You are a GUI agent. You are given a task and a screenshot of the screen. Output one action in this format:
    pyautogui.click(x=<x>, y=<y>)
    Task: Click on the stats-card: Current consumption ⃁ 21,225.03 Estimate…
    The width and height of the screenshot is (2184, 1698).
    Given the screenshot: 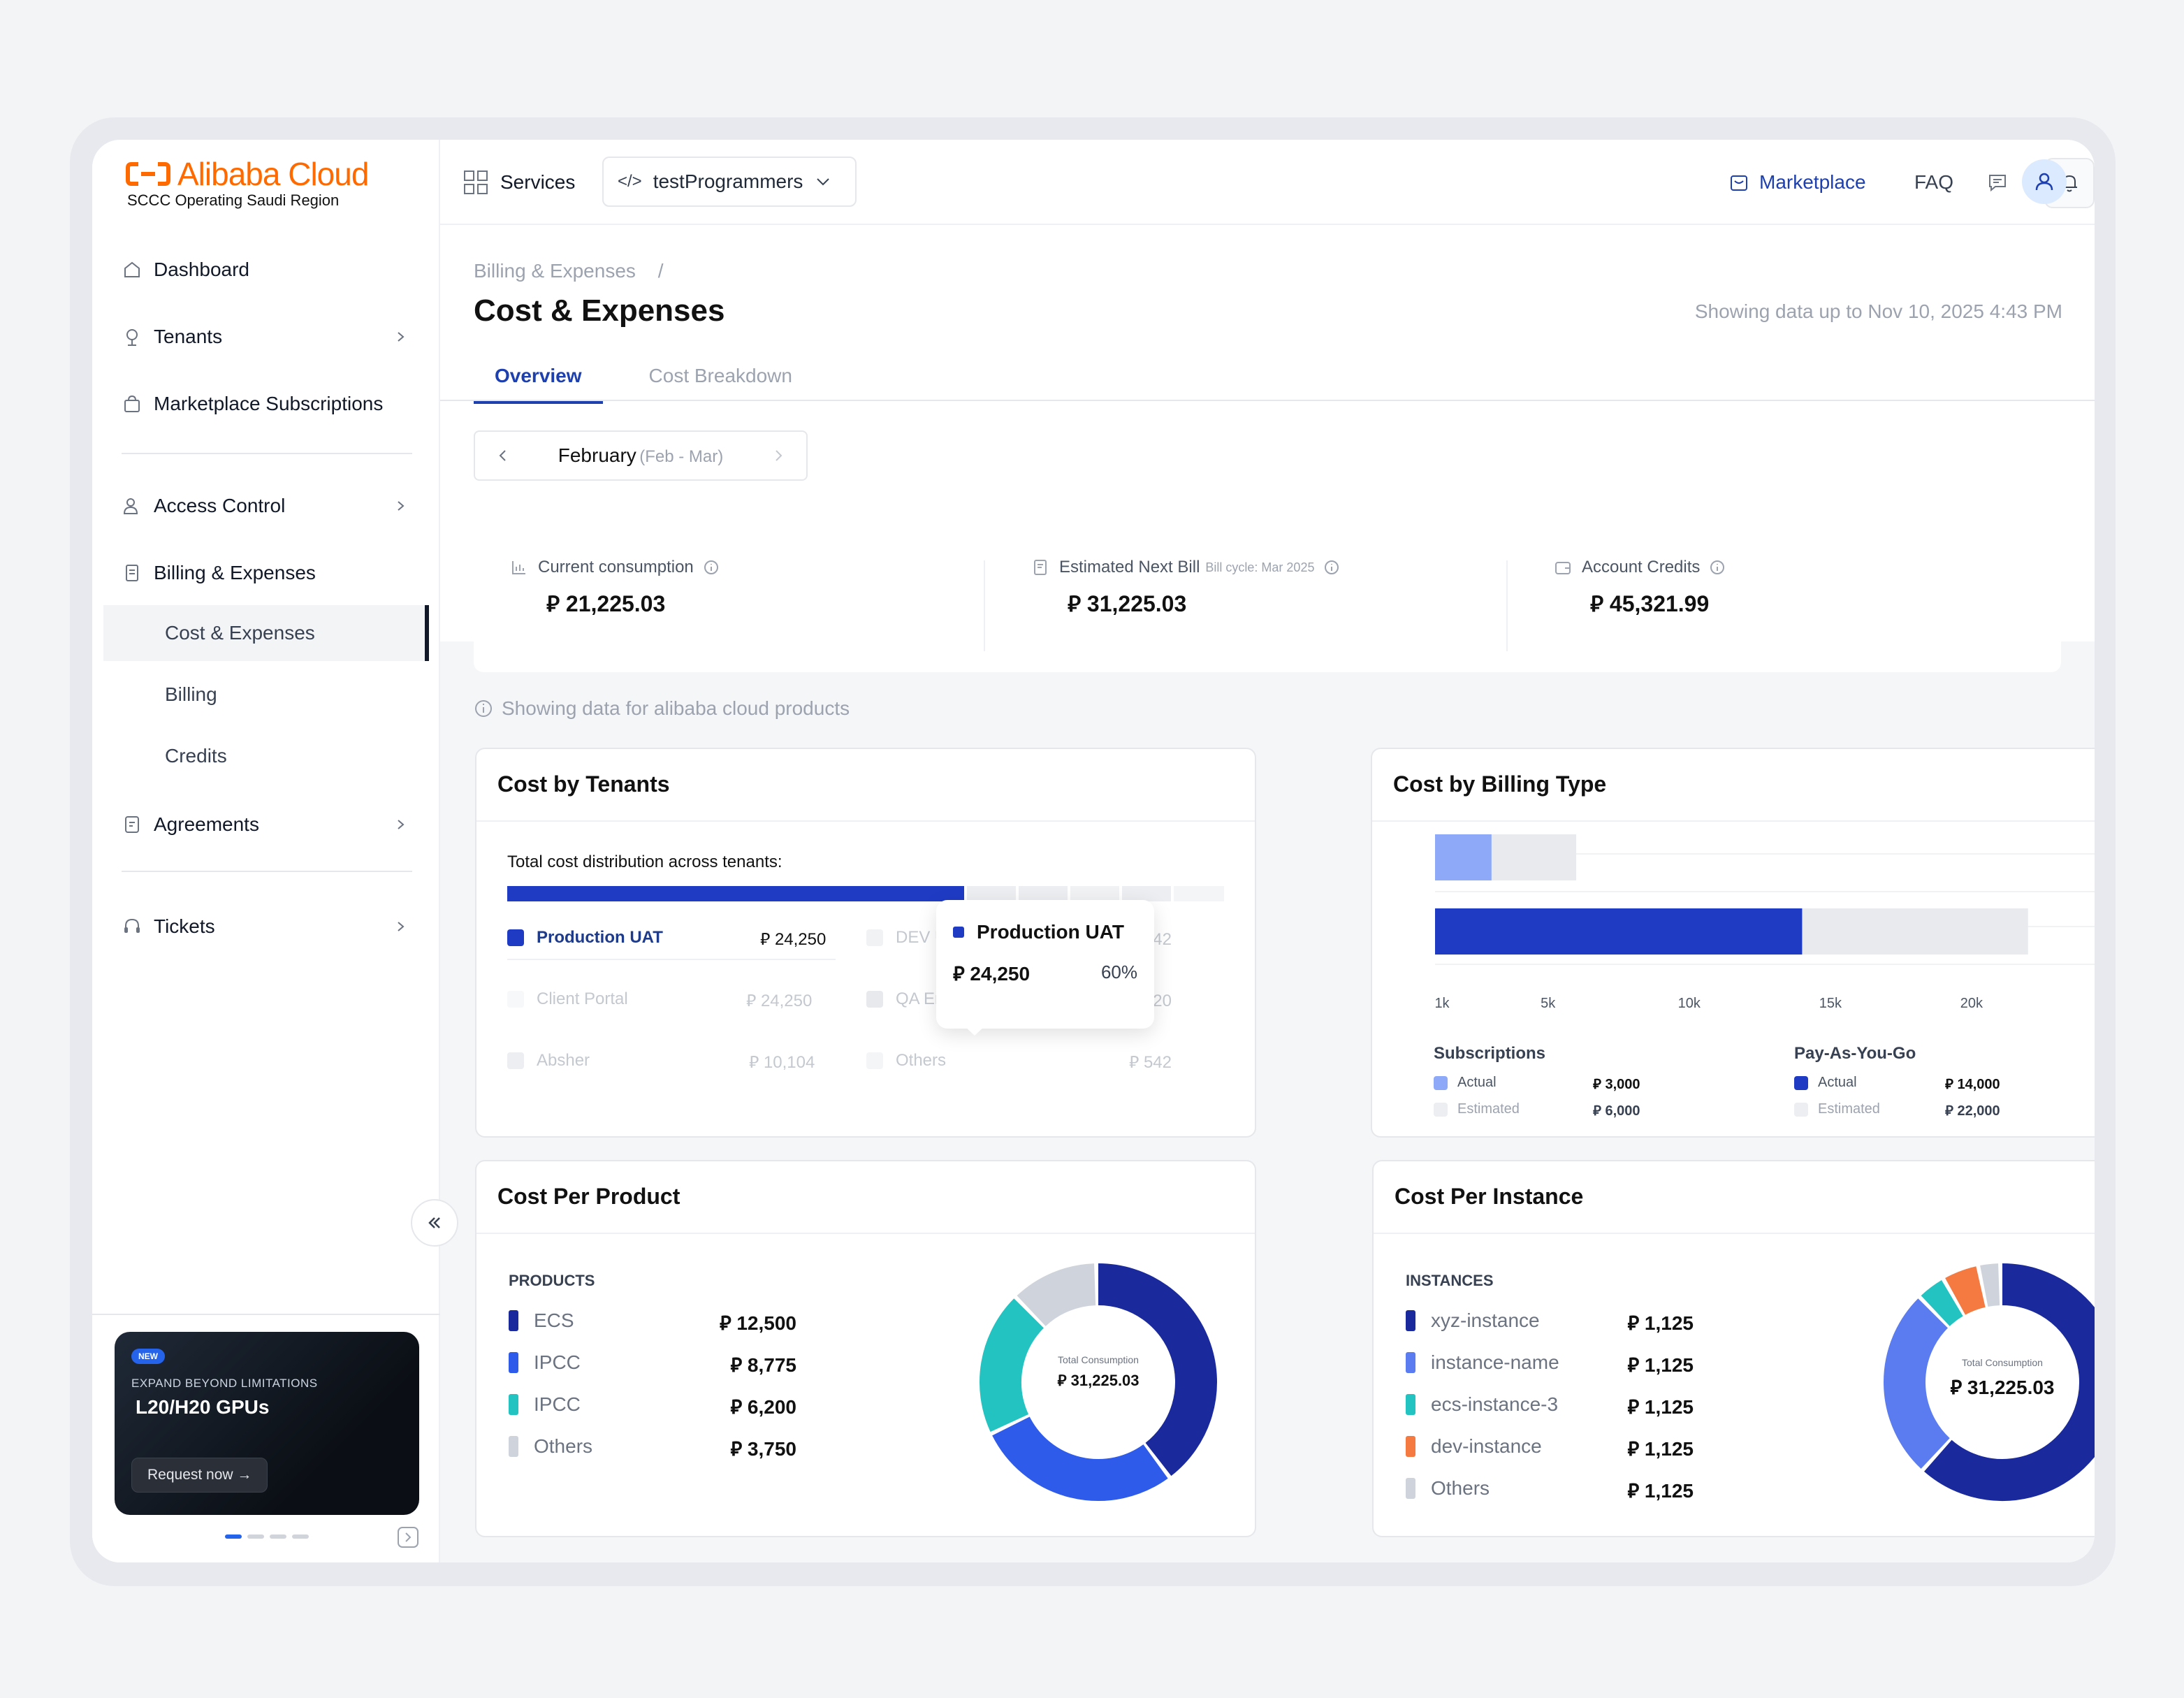 What is the action you would take?
    pyautogui.click(x=1267, y=605)
    